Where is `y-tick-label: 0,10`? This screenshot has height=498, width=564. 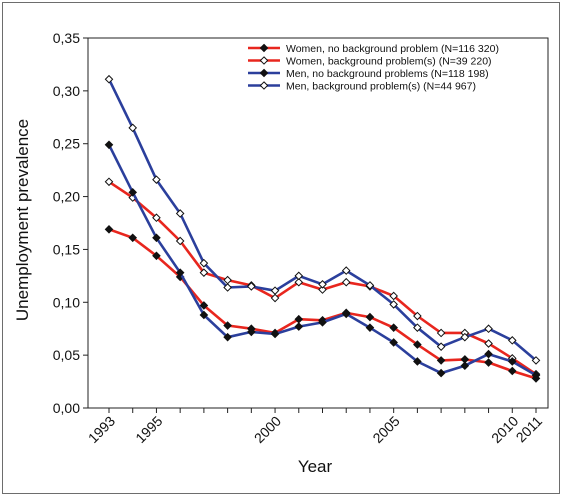 y-tick-label: 0,10 is located at coordinates (66, 302).